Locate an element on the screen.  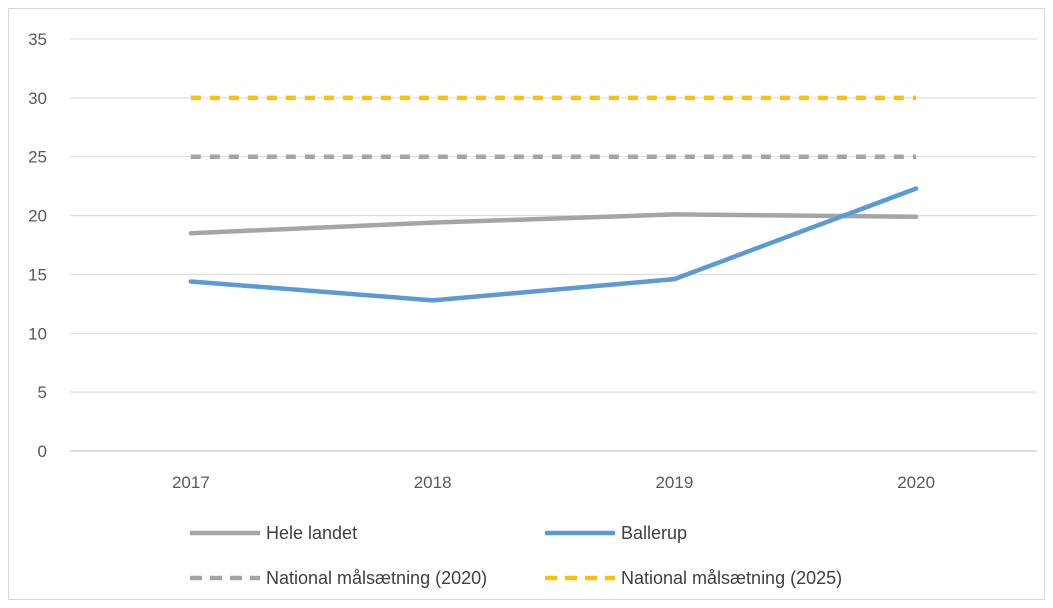
x-axis-tick-labels: 2017 2018 2019 2020 is located at coordinates (553, 482).